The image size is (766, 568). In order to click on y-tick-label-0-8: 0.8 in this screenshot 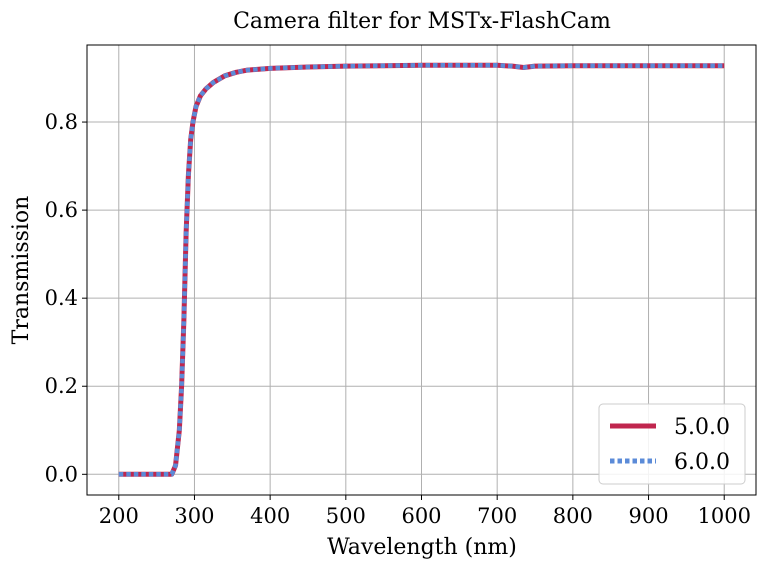, I will do `click(61, 122)`.